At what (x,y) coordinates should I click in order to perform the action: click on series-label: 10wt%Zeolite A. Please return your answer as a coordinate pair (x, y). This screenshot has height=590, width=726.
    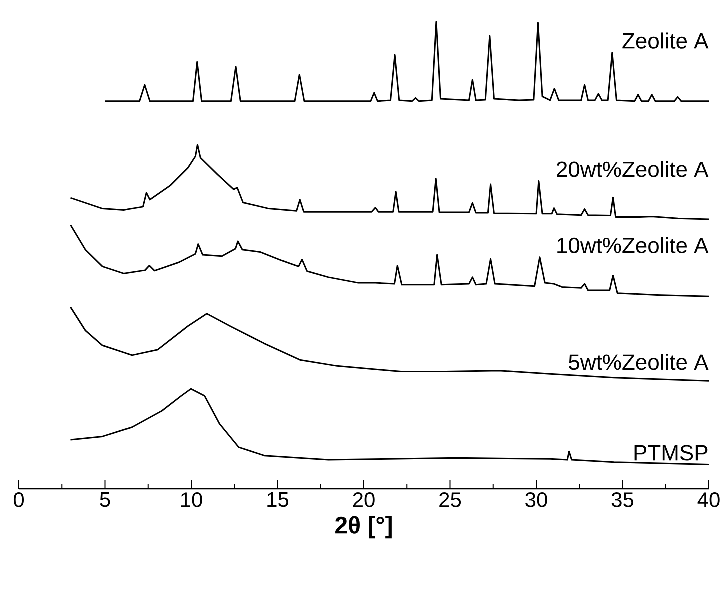
    Looking at the image, I should click on (633, 245).